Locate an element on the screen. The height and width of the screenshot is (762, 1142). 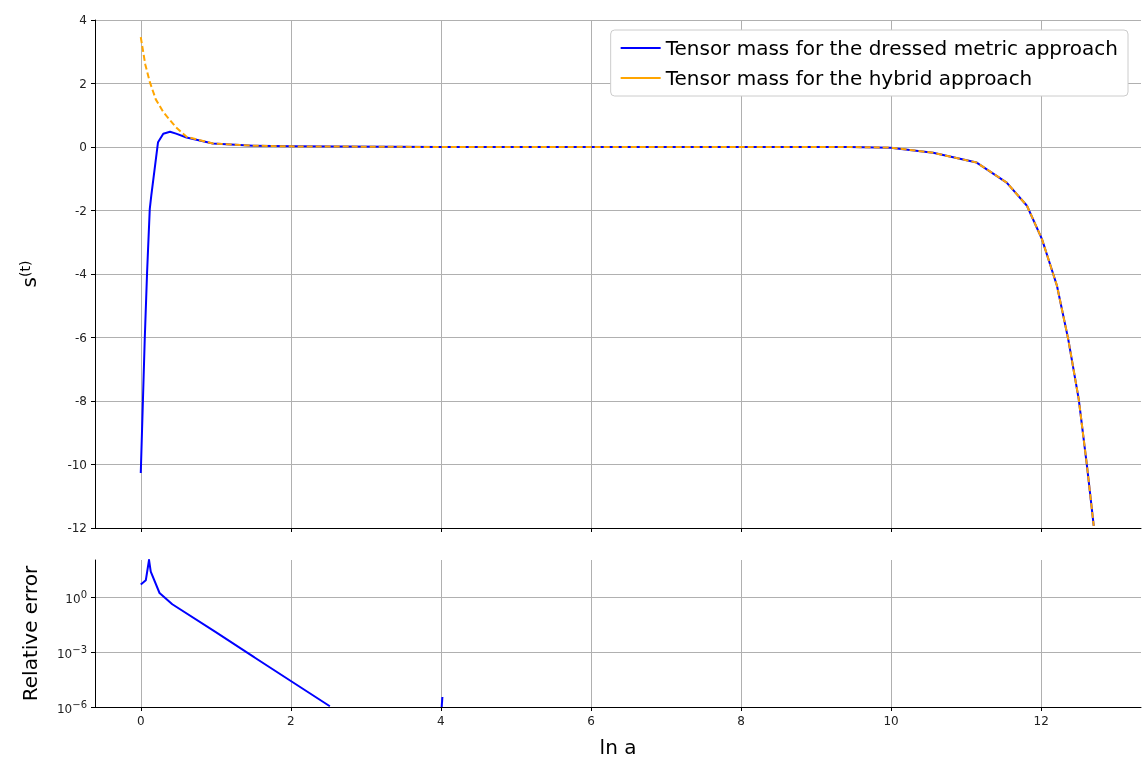
y-tick-label: 10$^{−3}$ is located at coordinates (71, 652).